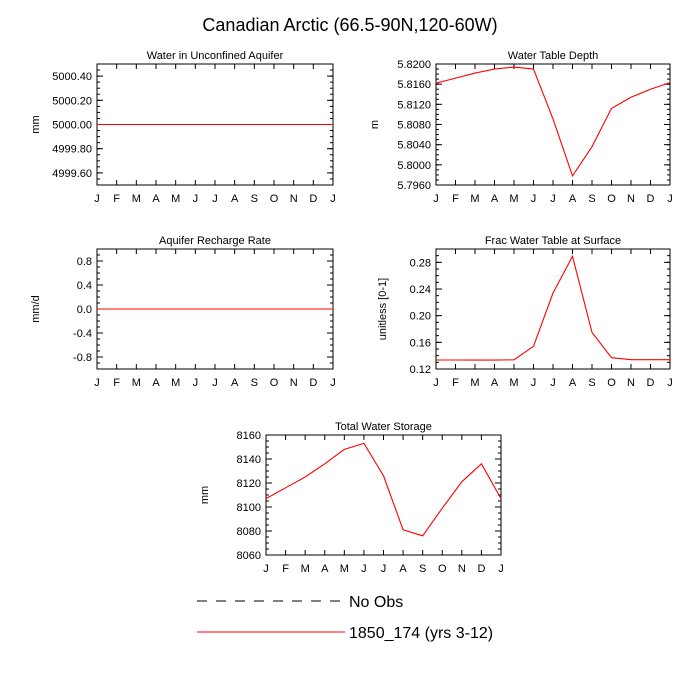 The height and width of the screenshot is (700, 700). What do you see at coordinates (376, 602) in the screenshot?
I see `legend-label-no-obs: No Obs` at bounding box center [376, 602].